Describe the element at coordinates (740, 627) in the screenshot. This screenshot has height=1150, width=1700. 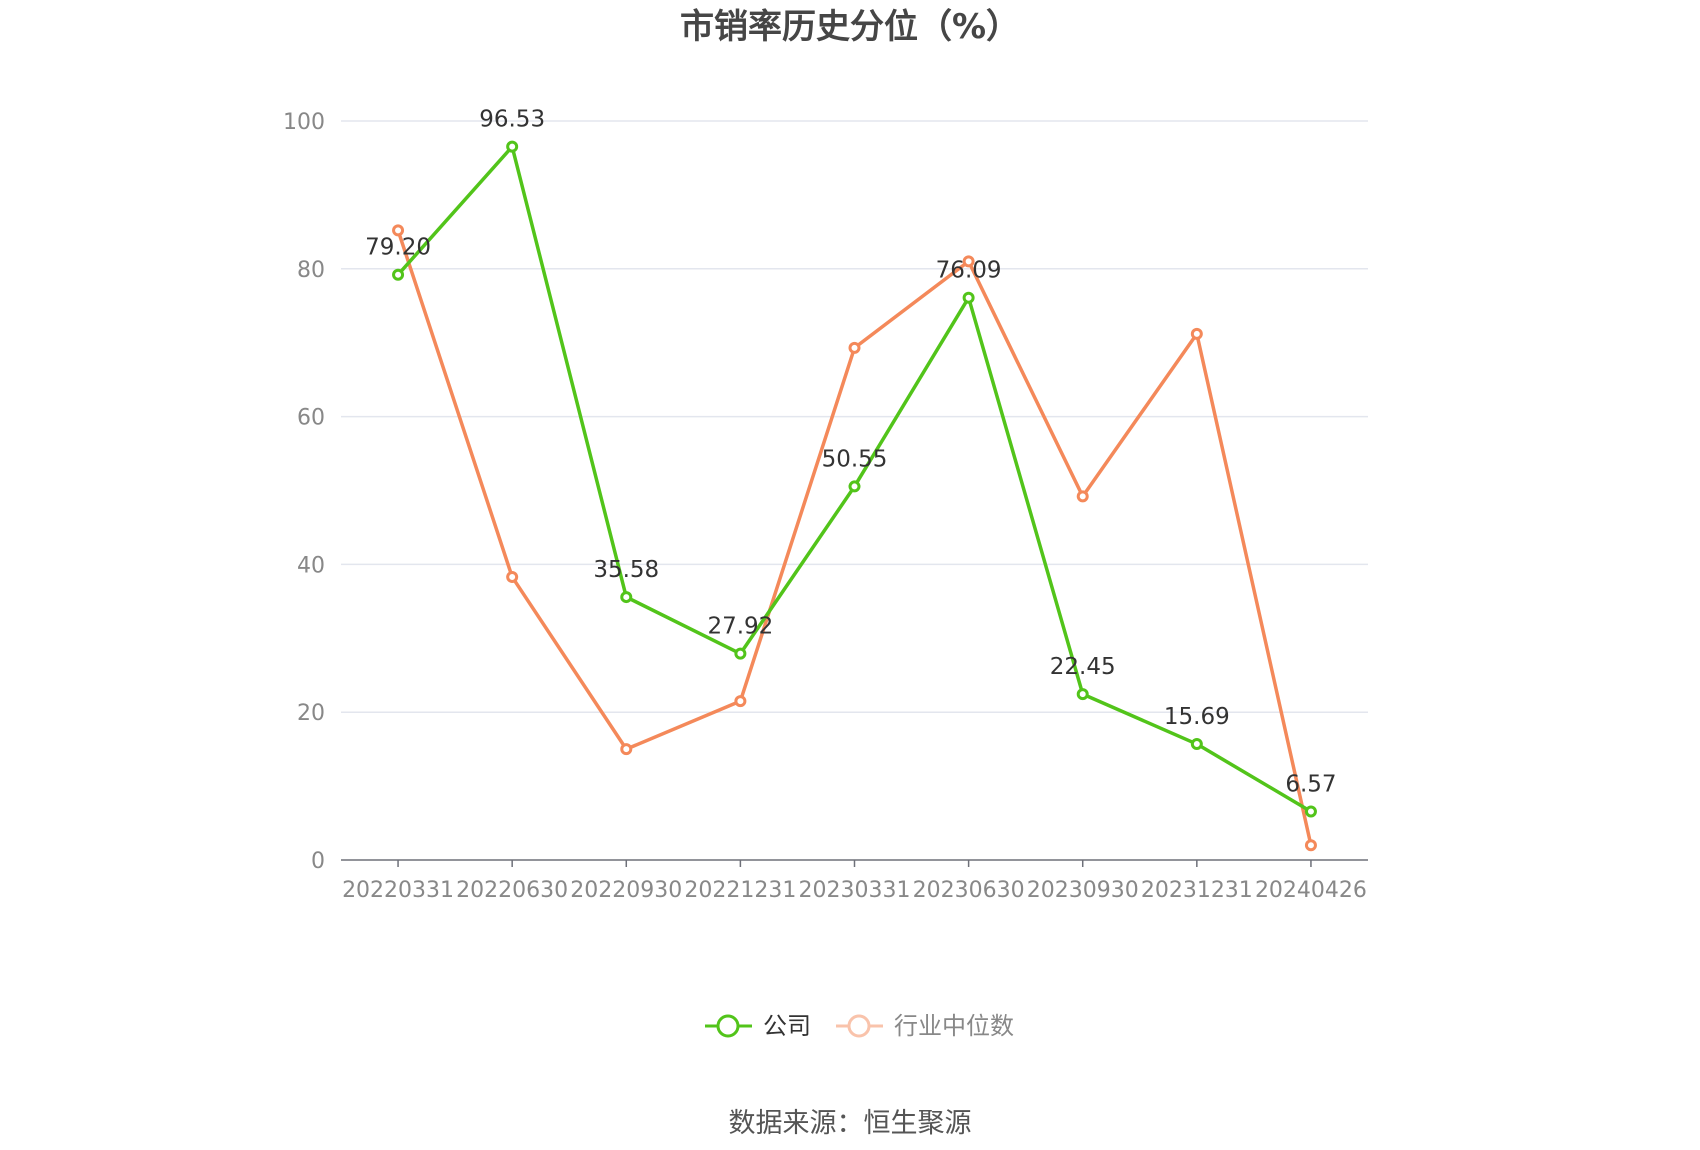
I see `data-label-company: 27.92` at that location.